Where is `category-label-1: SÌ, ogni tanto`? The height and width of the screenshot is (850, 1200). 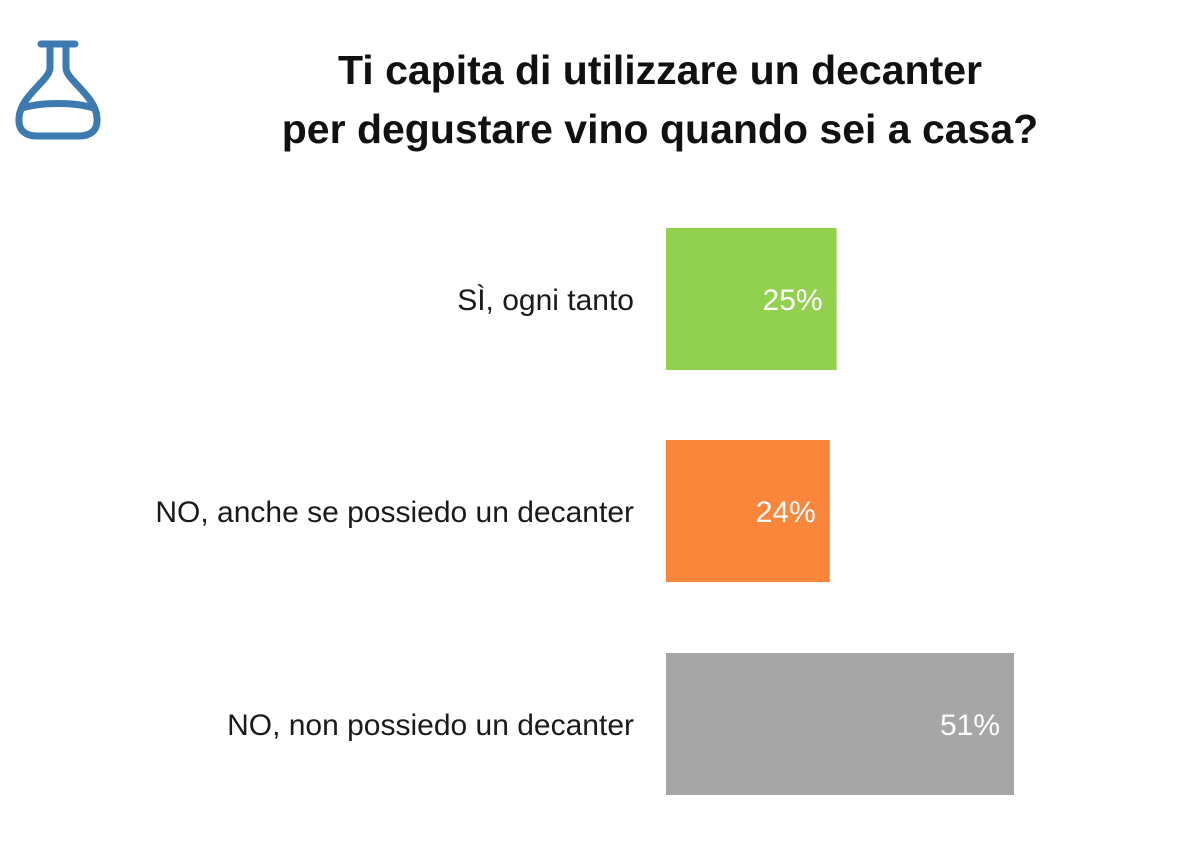 category-label-1: SÌ, ogni tanto is located at coordinates (545, 300).